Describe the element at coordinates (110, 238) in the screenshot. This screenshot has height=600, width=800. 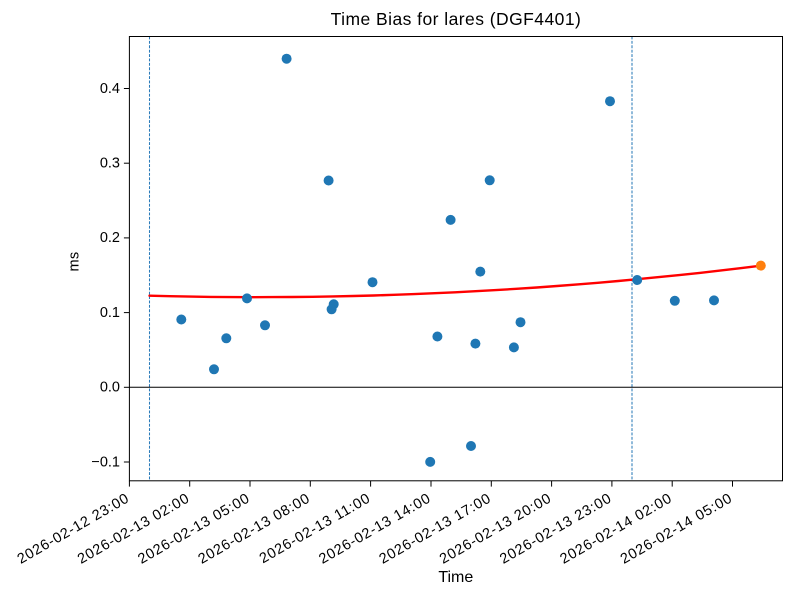
I see `svg-text: 0.2` at that location.